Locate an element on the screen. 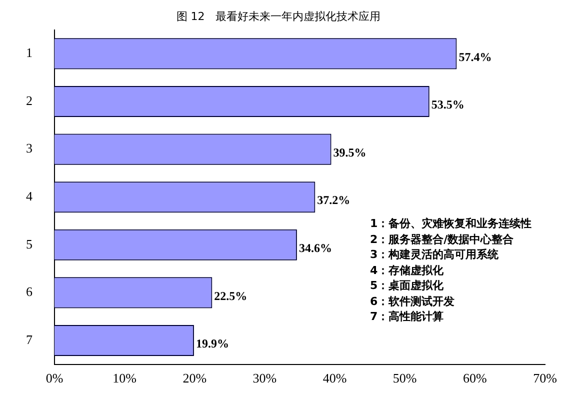  y-tick-label: 4 is located at coordinates (29, 196).